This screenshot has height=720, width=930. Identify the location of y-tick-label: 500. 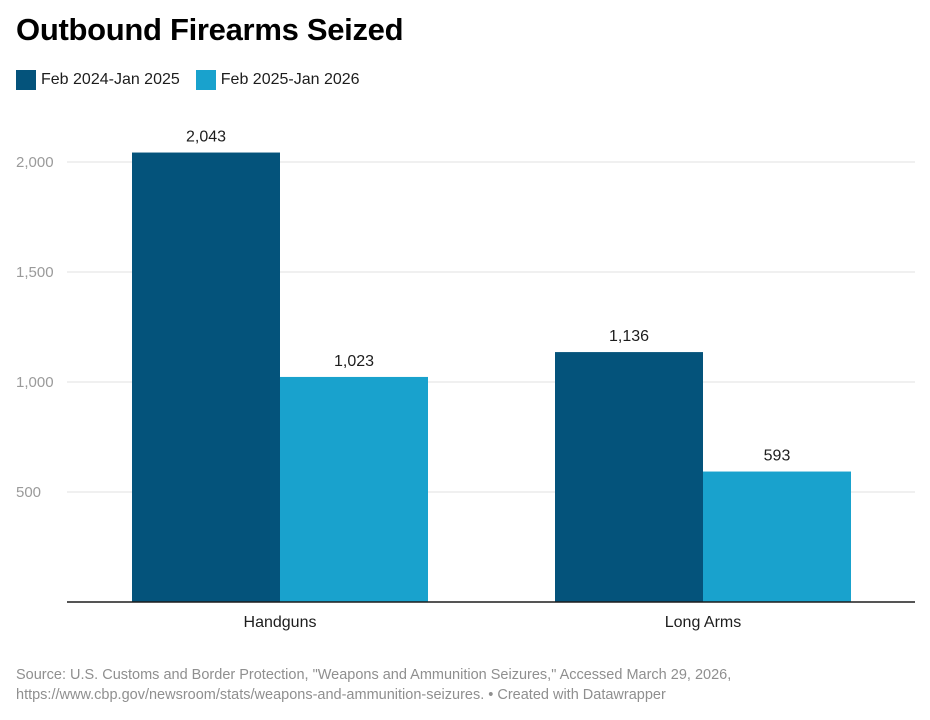
(28, 492).